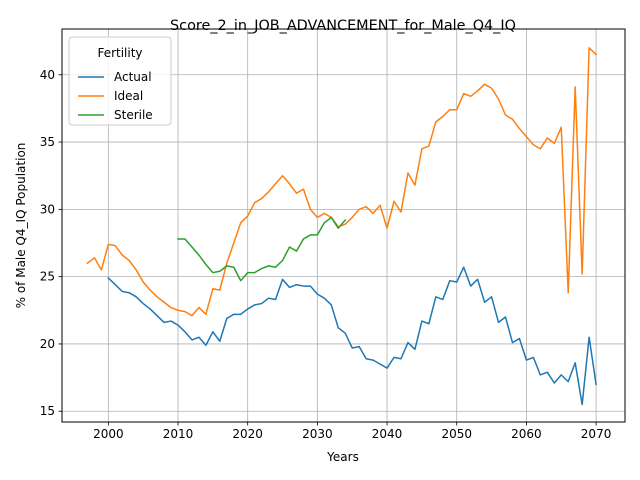 The width and height of the screenshot is (640, 480). Describe the element at coordinates (47, 411) in the screenshot. I see `y-tick-label: 15` at that location.